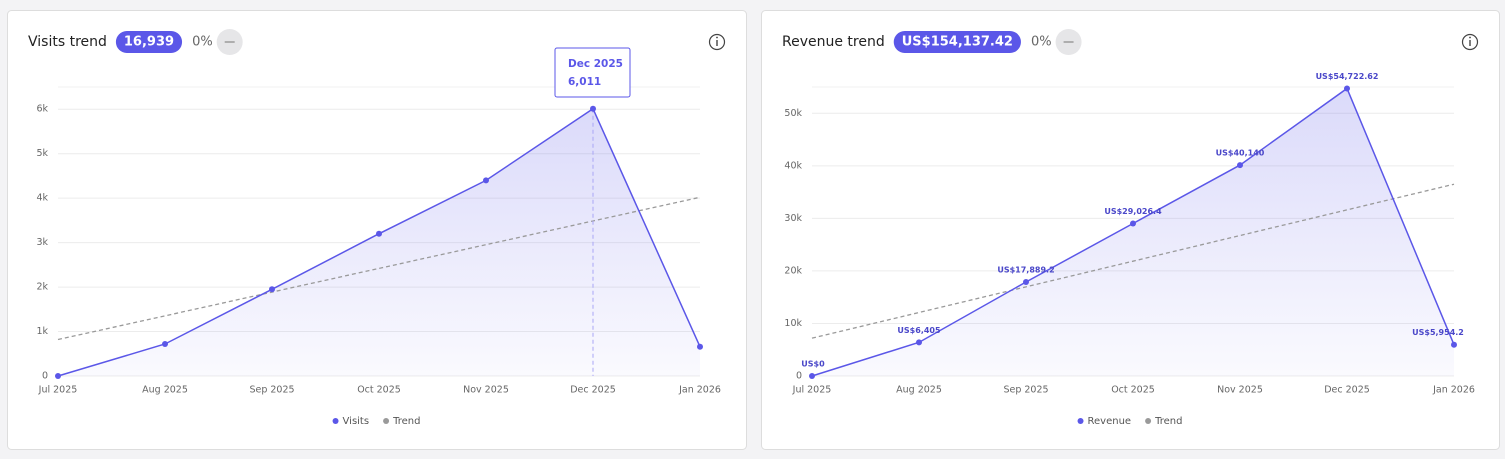 The image size is (1505, 459). What do you see at coordinates (793, 270) in the screenshot?
I see `y-tick-label: 20k` at bounding box center [793, 270].